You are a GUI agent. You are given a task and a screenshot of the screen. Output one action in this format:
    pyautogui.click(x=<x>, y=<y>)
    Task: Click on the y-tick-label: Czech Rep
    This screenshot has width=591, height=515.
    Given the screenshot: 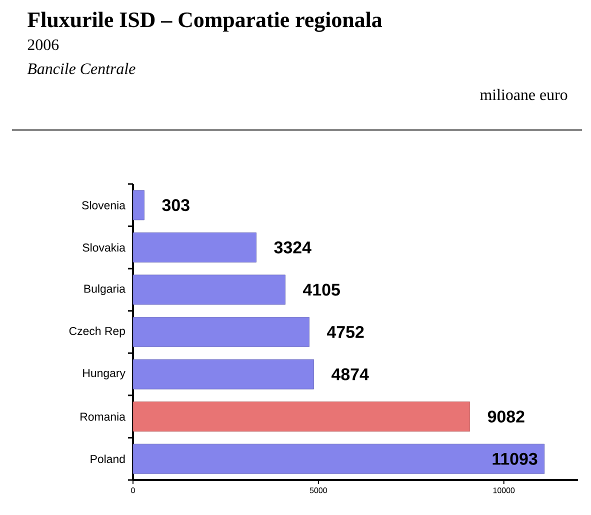 What is the action you would take?
    pyautogui.click(x=97, y=332)
    